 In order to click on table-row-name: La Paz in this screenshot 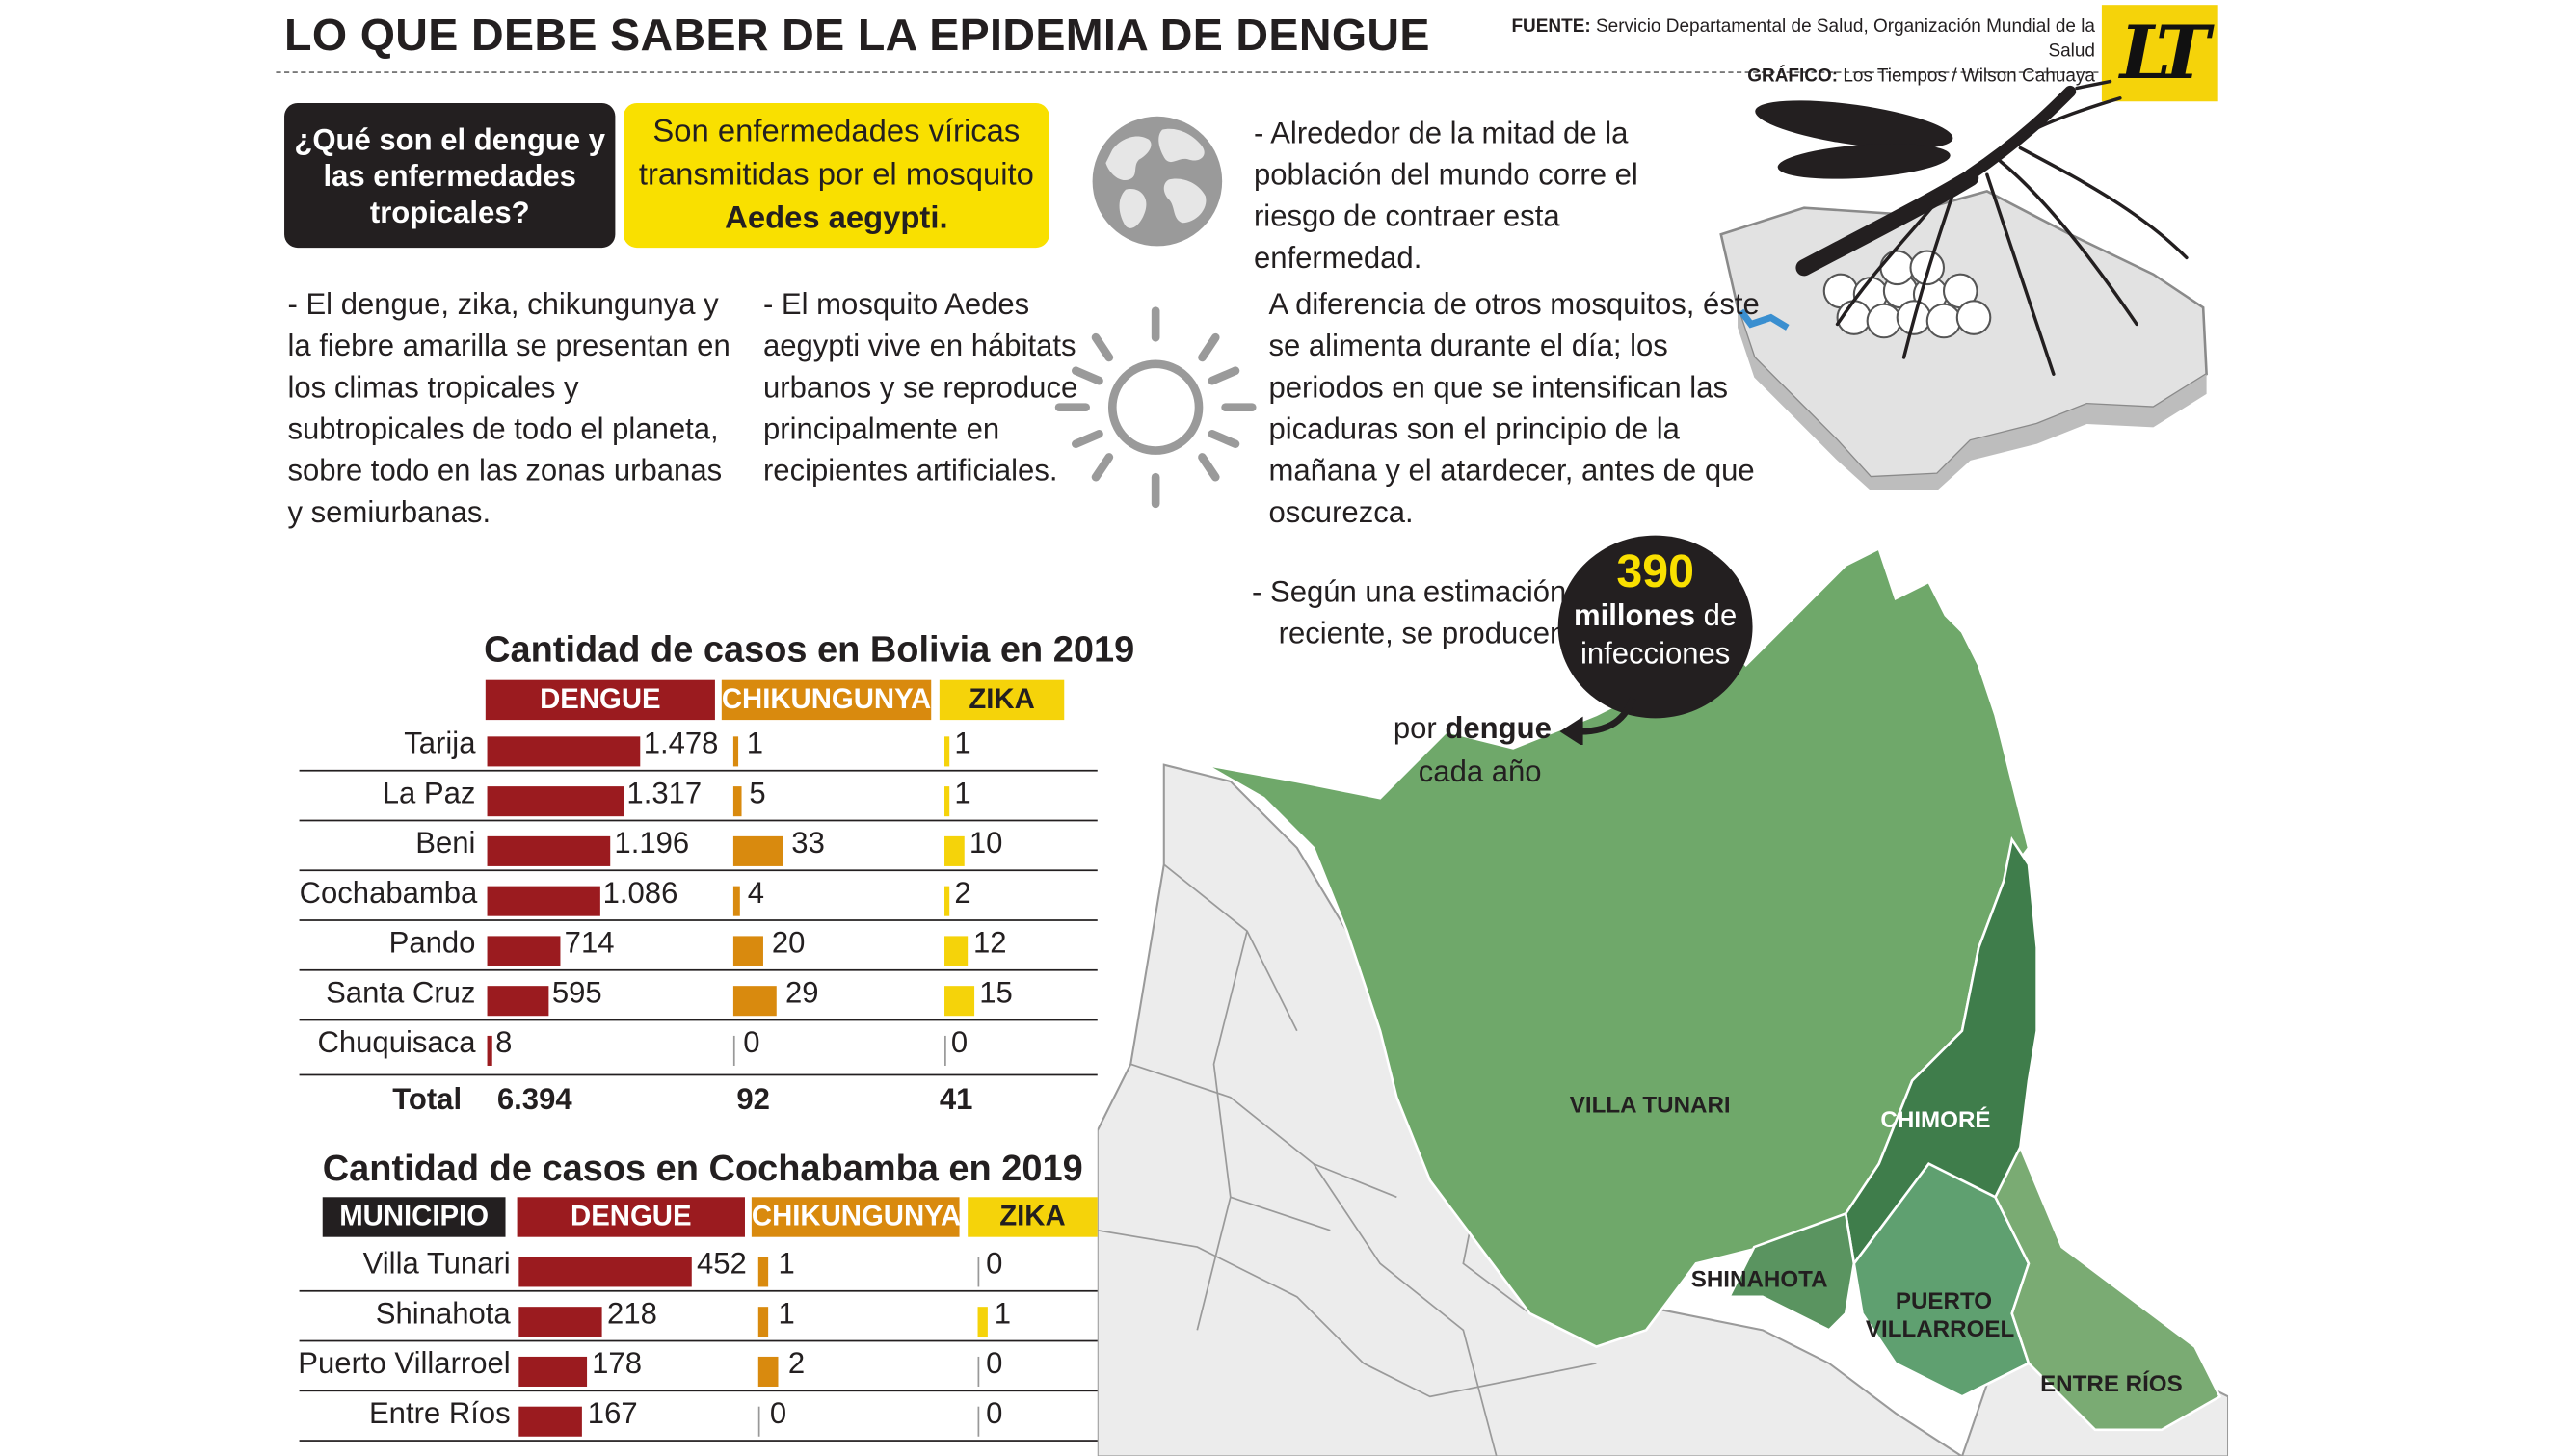, I will do `click(429, 793)`.